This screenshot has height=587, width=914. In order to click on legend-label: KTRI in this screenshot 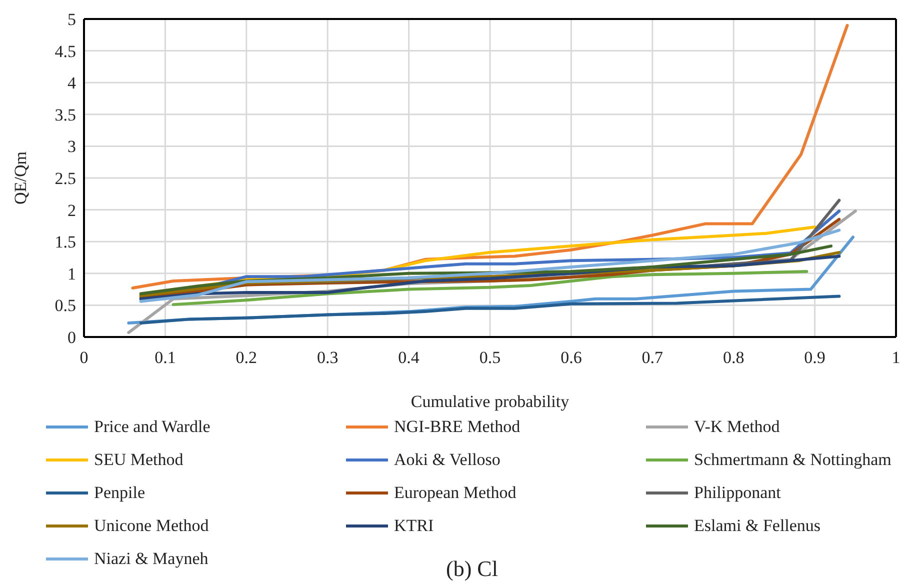, I will do `click(414, 526)`.